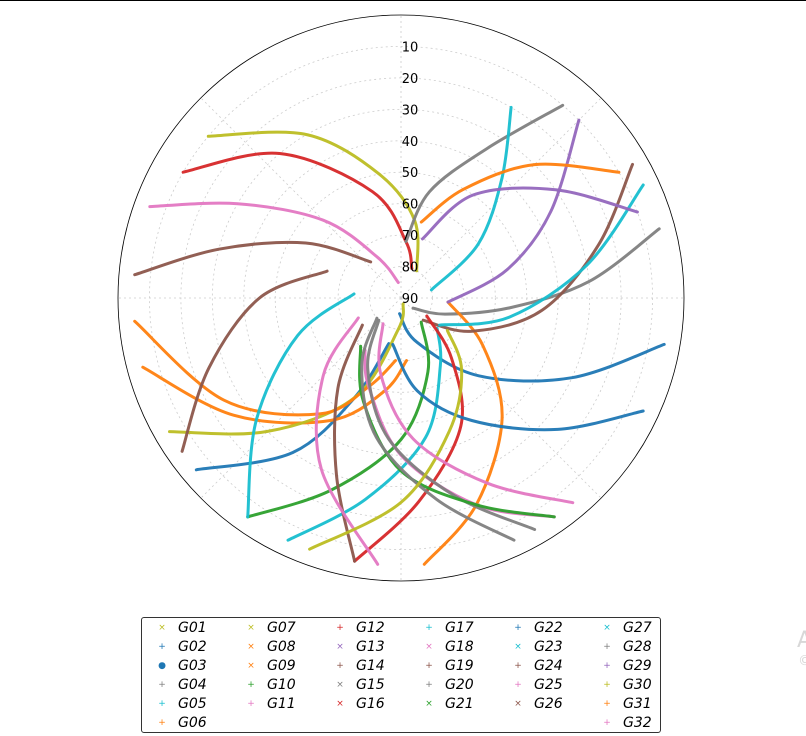 The height and width of the screenshot is (736, 806). I want to click on series-track-g09, so click(265, 368).